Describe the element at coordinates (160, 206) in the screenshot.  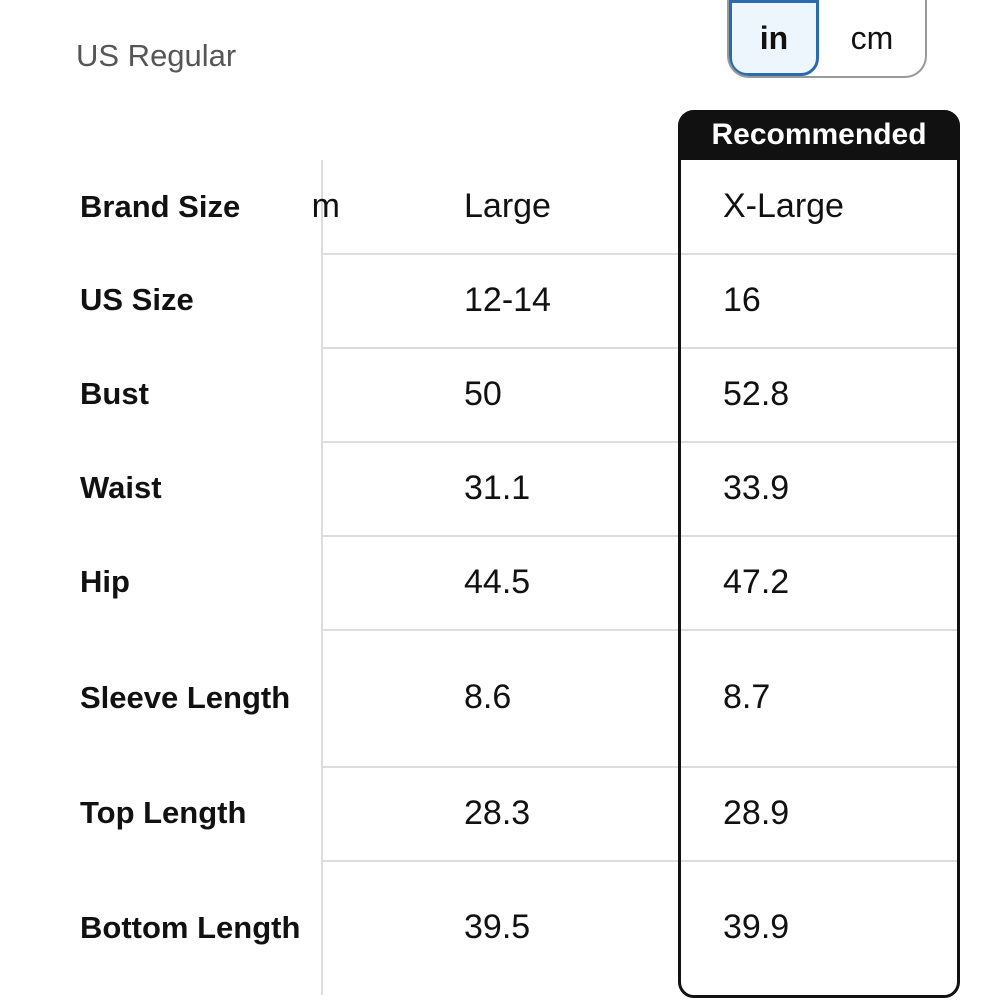
I see `row-label: Brand Size` at that location.